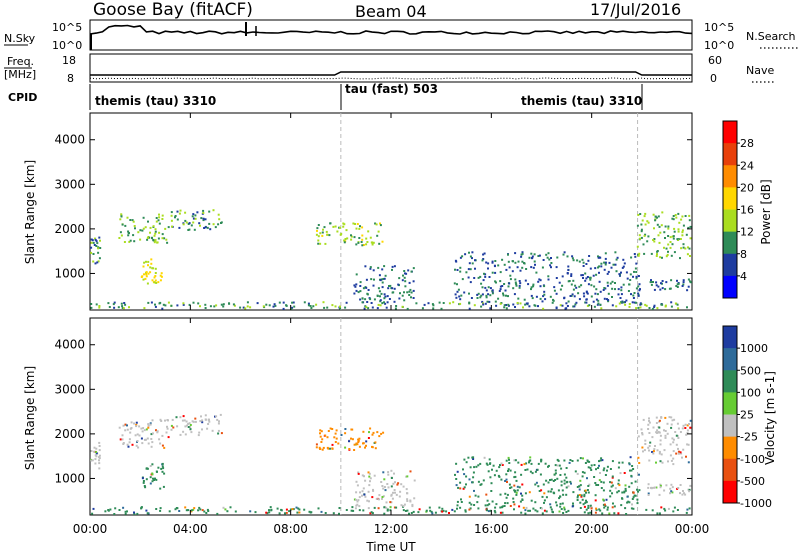  Describe the element at coordinates (20, 61) in the screenshot. I see `freq-label-1: Freq.` at that location.